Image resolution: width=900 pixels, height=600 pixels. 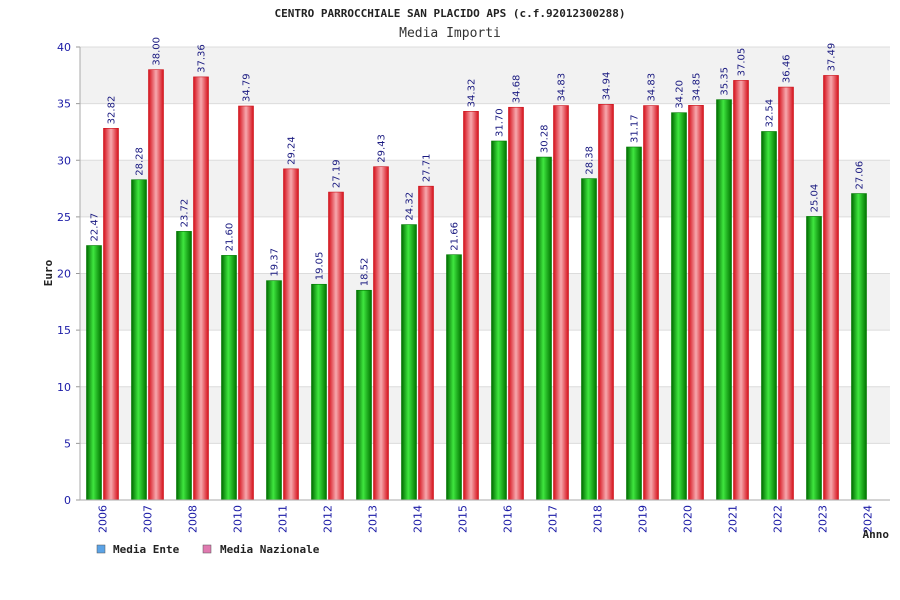 I want to click on bar-media-nazionale-2012, so click(x=336, y=346).